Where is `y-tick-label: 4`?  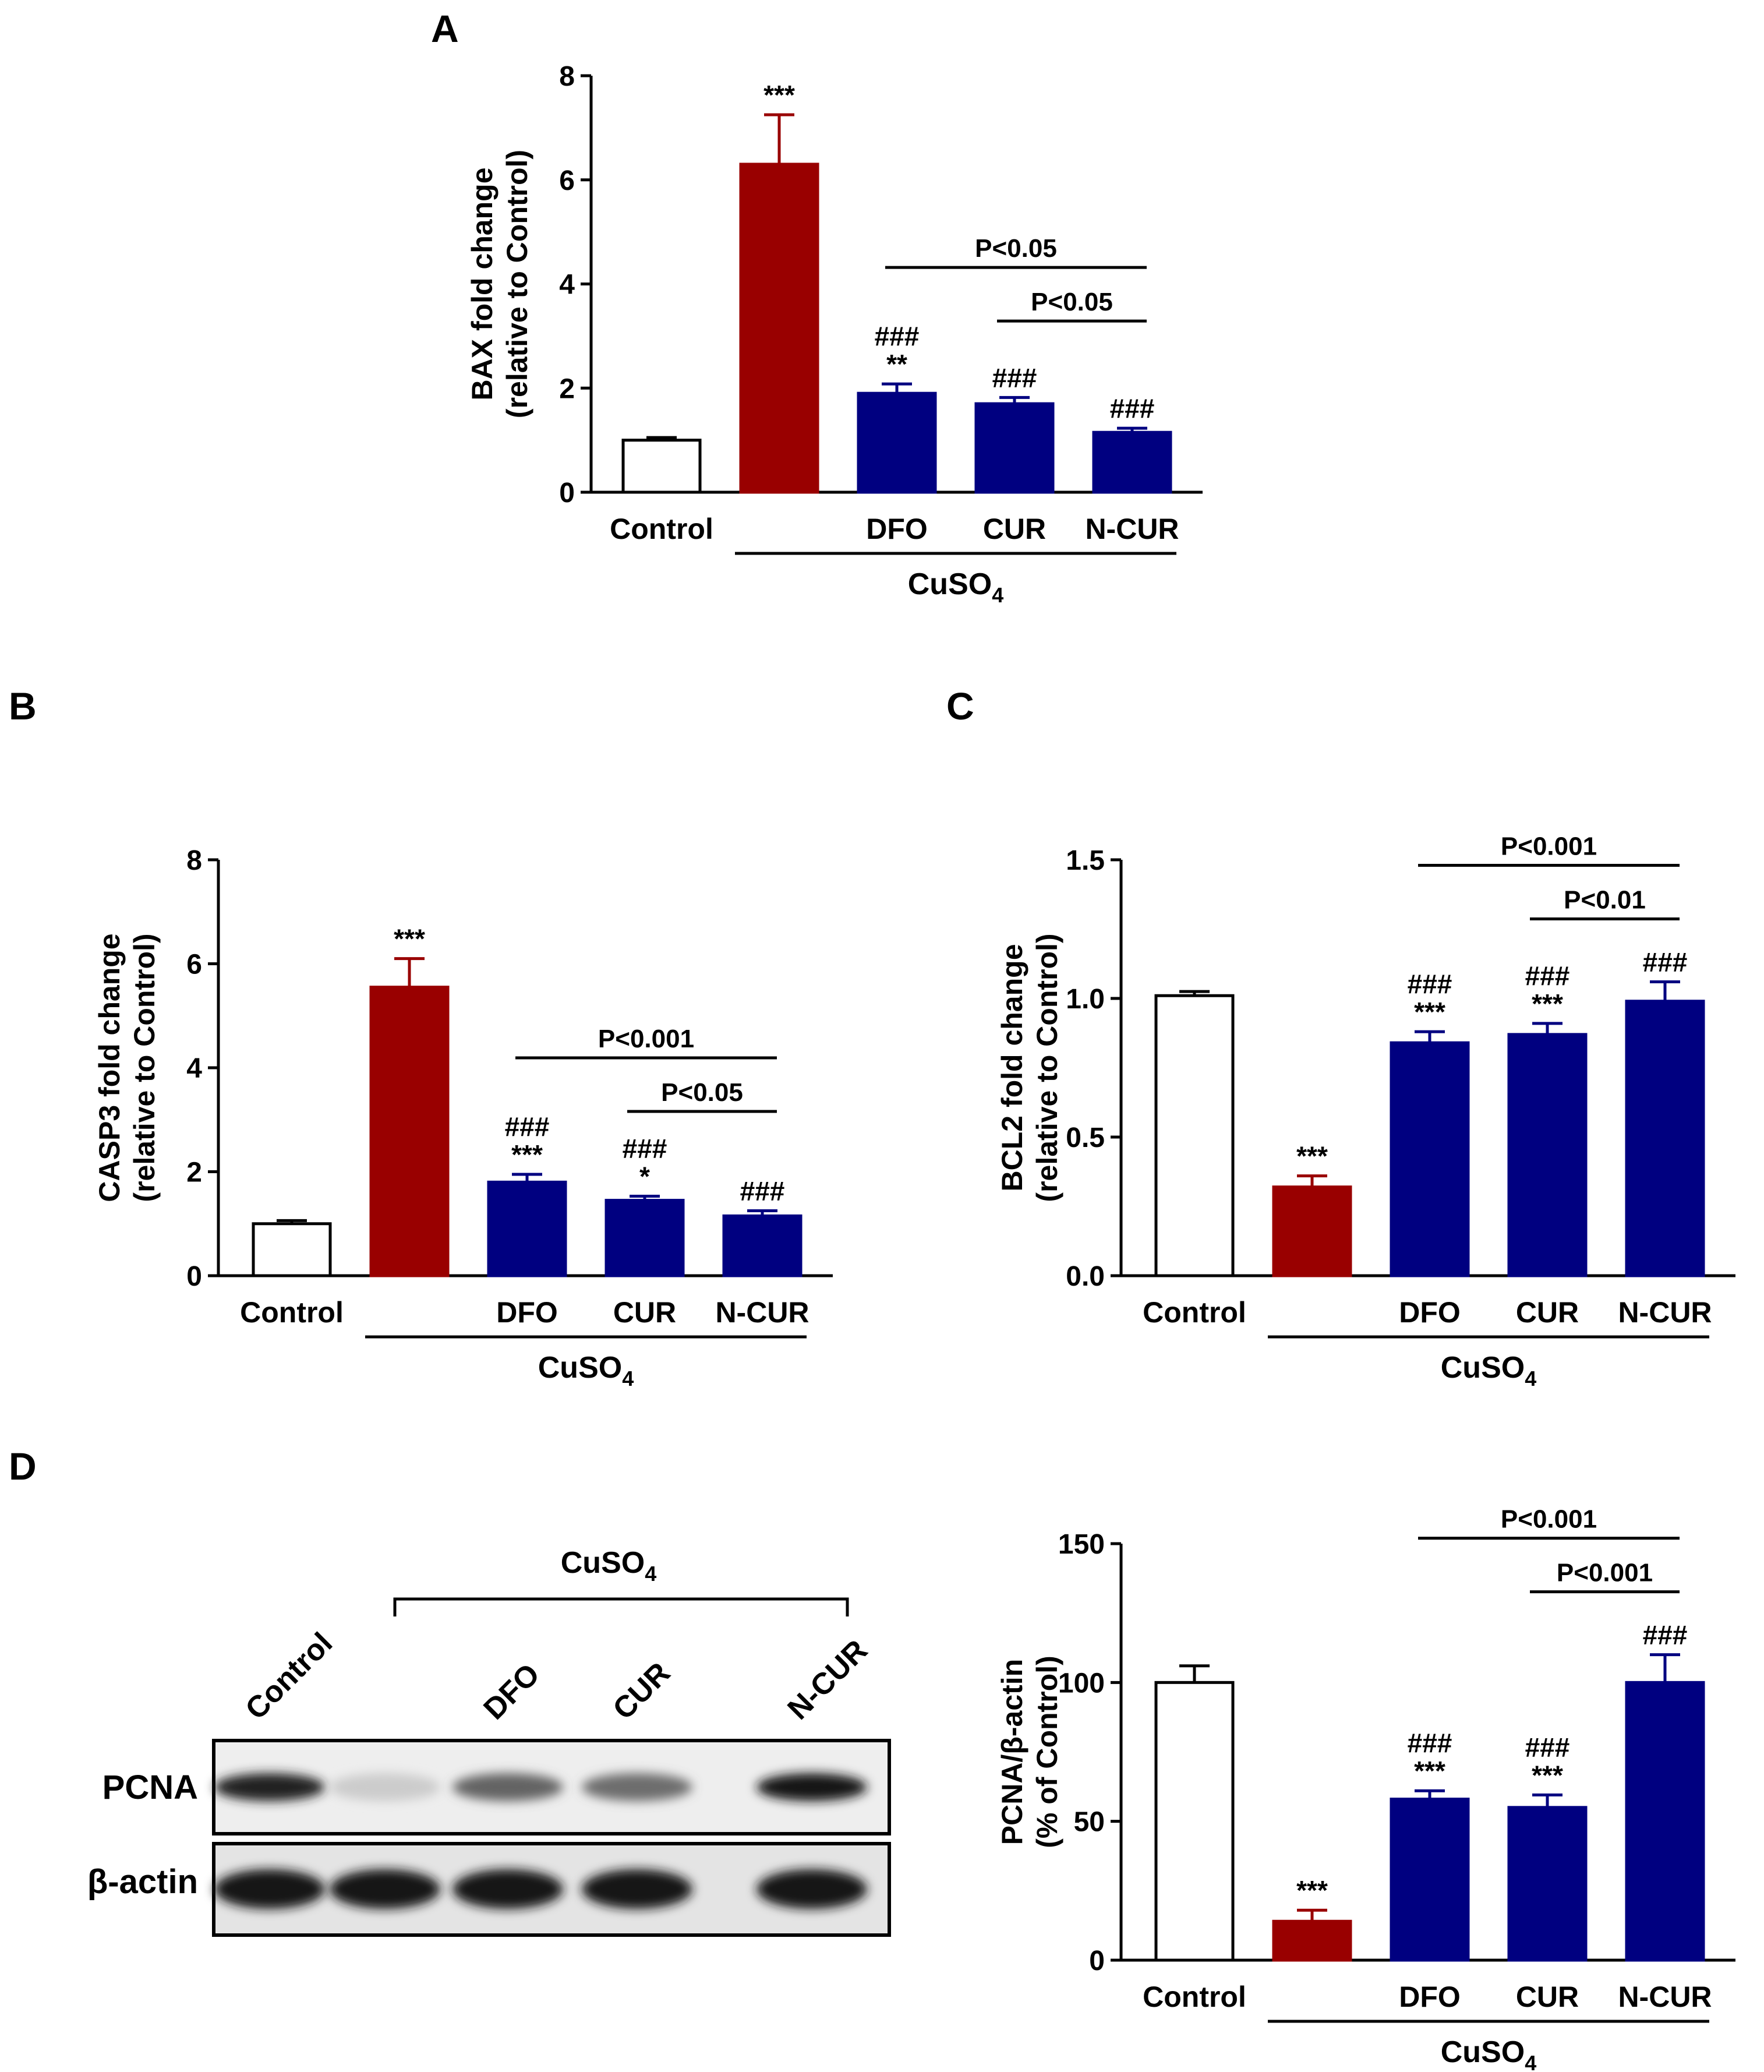
y-tick-label: 4 is located at coordinates (194, 1068).